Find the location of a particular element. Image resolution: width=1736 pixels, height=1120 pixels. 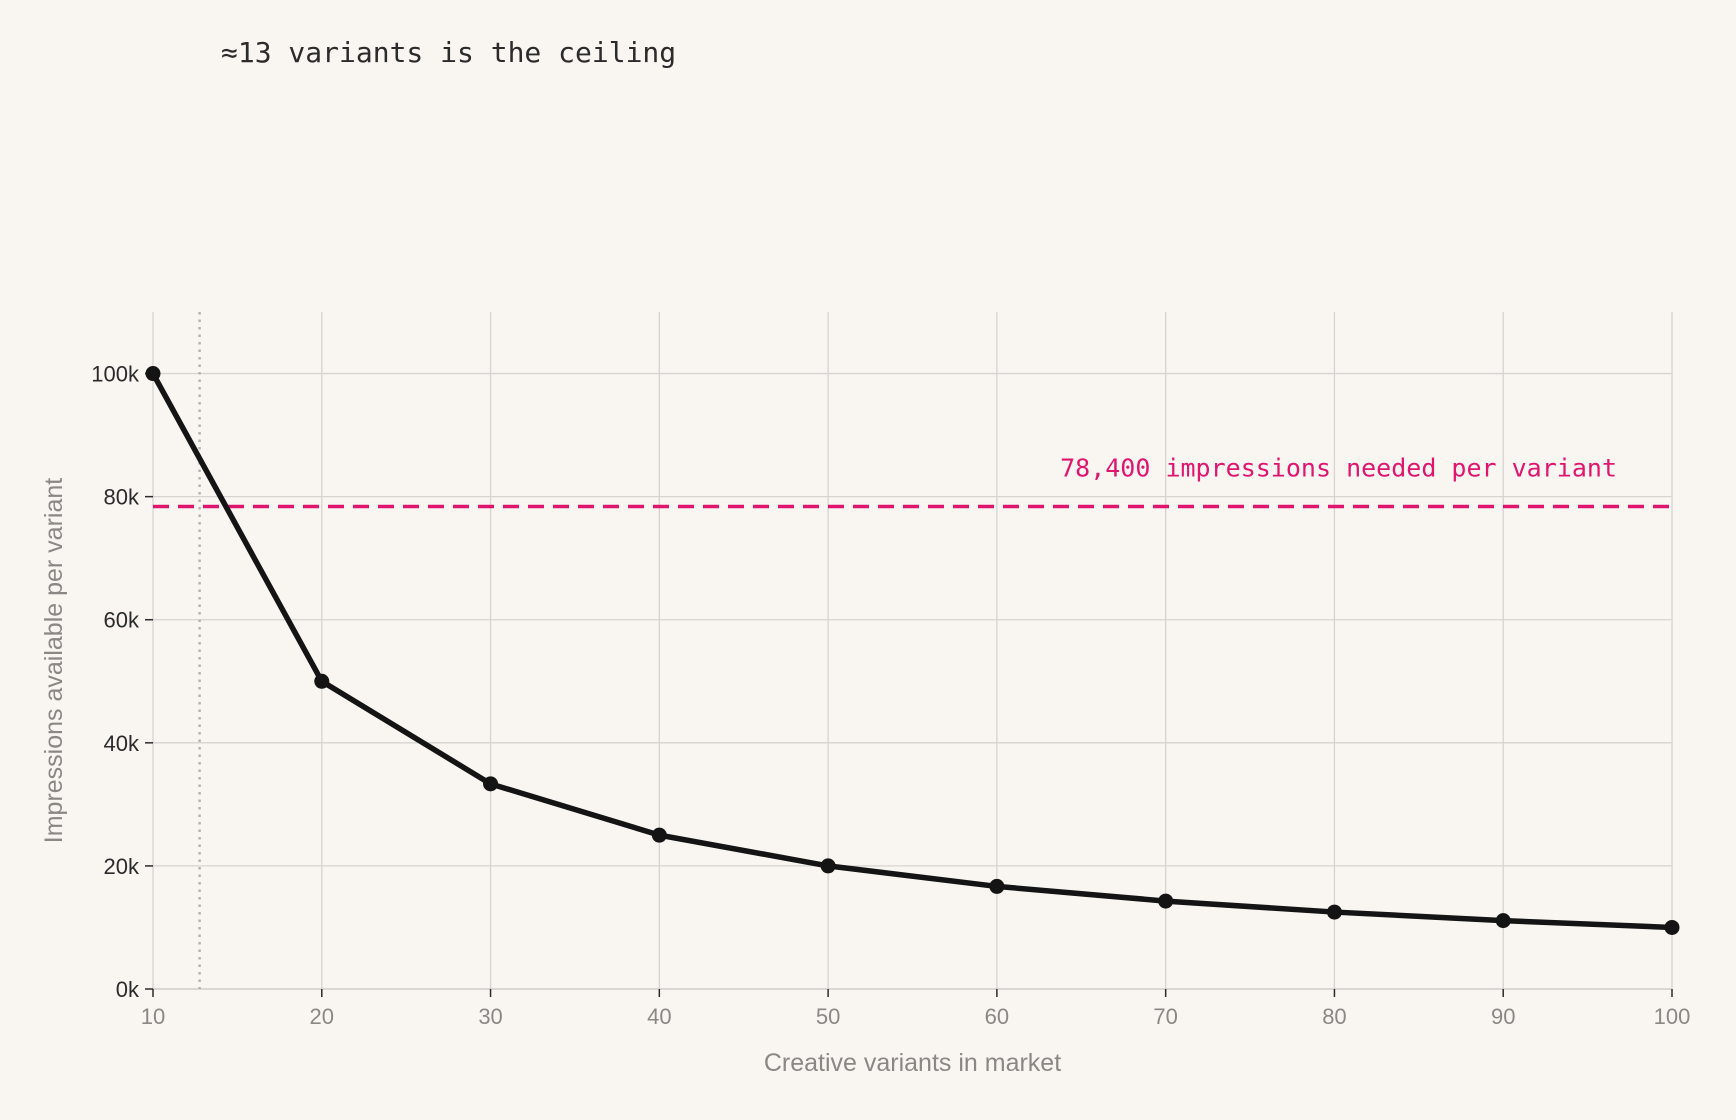

threshold-label: 78,400 impressions needed per variant is located at coordinates (1338, 467).